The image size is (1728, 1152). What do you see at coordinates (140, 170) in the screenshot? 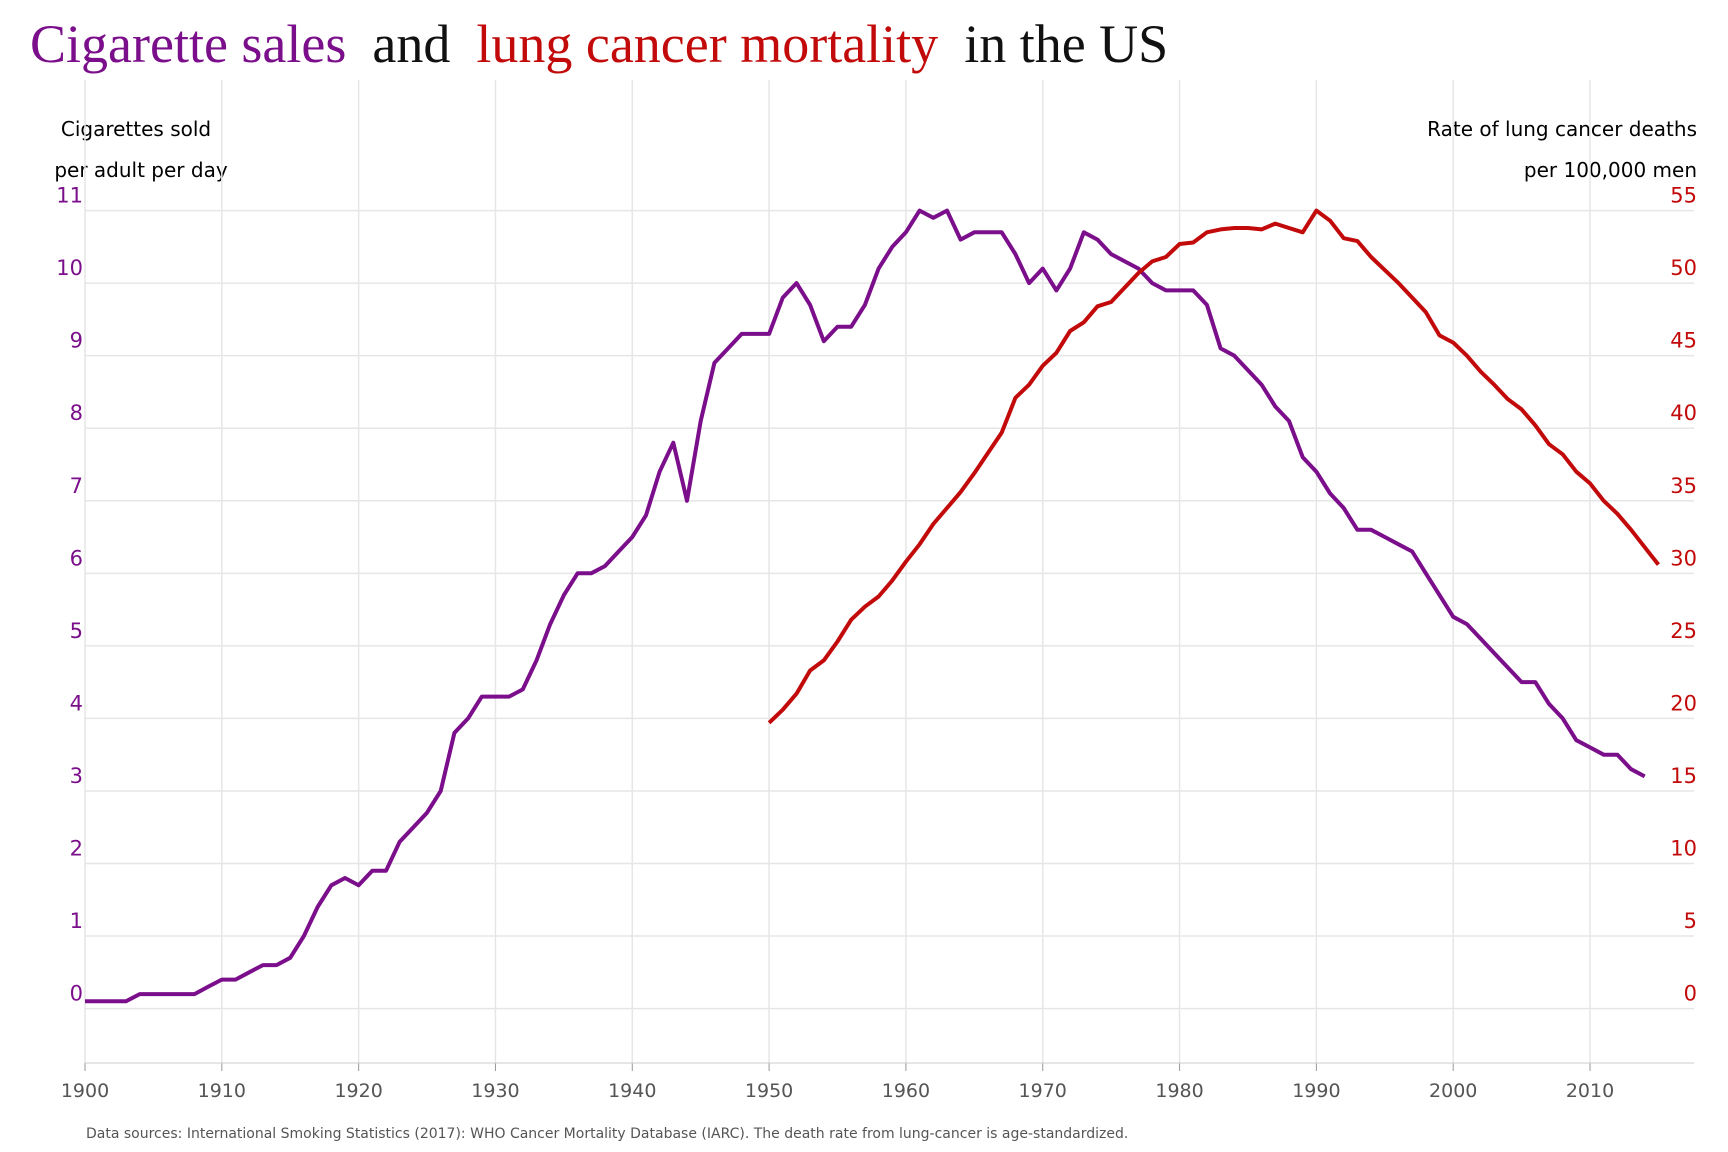
I see `y-axis-label: per adult per day` at bounding box center [140, 170].